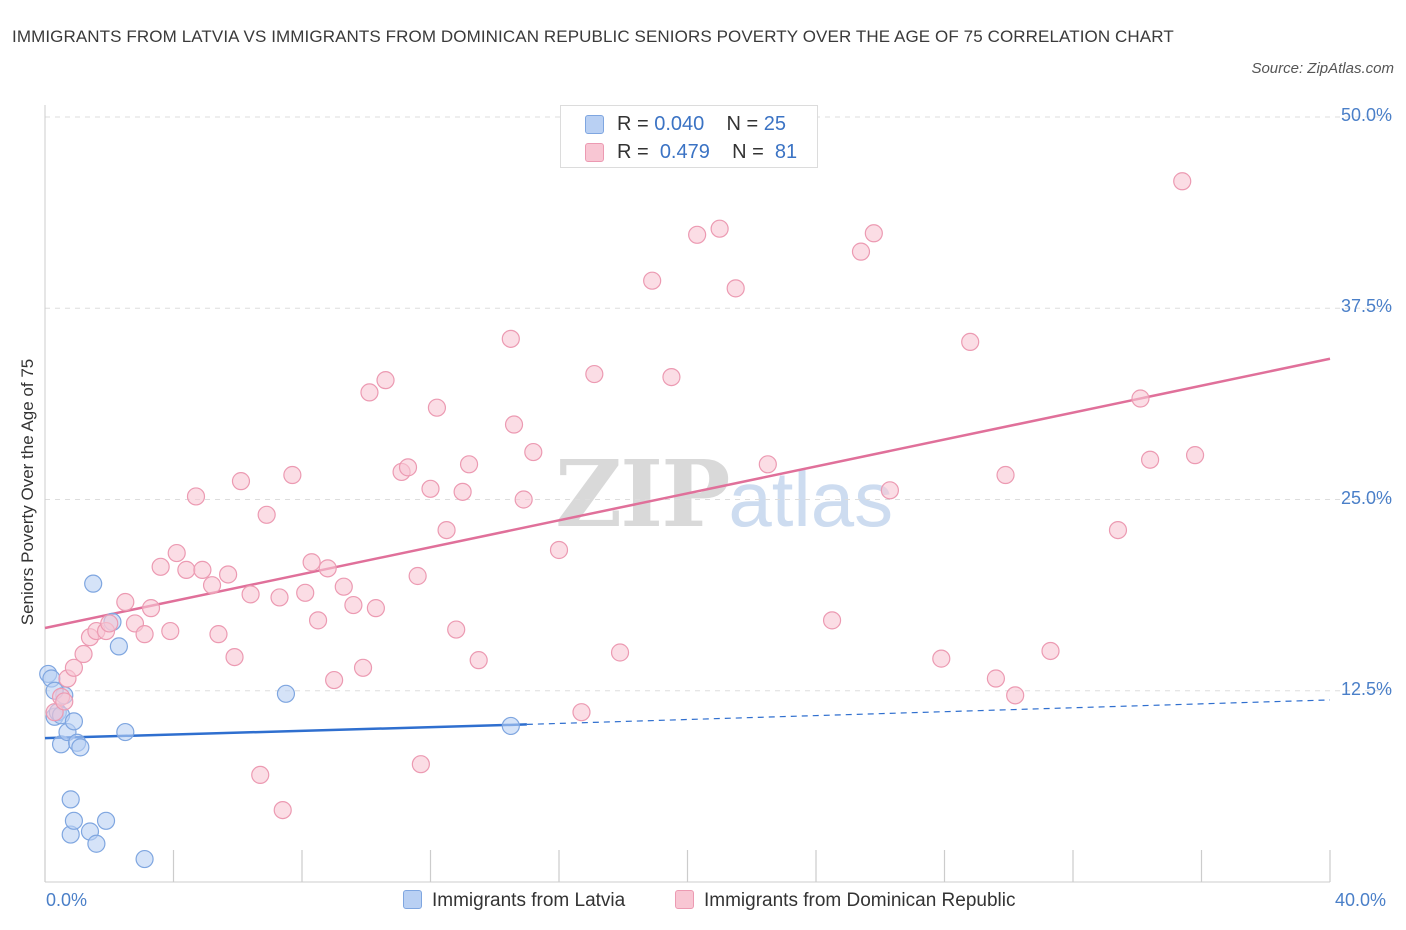 This screenshot has height=930, width=1406. What do you see at coordinates (775, 124) in the screenshot?
I see `legend-n-value-latvia: 25` at bounding box center [775, 124].